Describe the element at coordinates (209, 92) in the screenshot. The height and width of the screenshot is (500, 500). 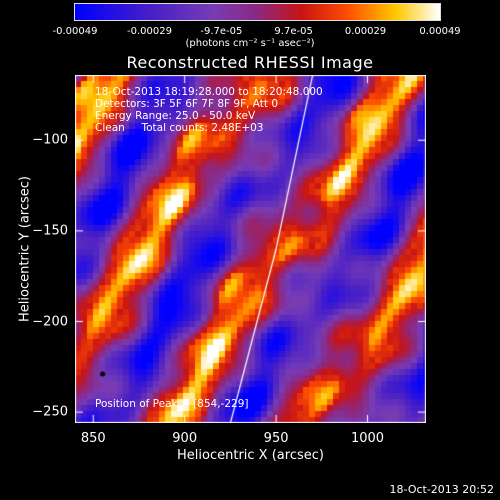
I see `annotation-time-range: 18-Oct-2013 18:19:28.000 to 18:20:48.000` at that location.